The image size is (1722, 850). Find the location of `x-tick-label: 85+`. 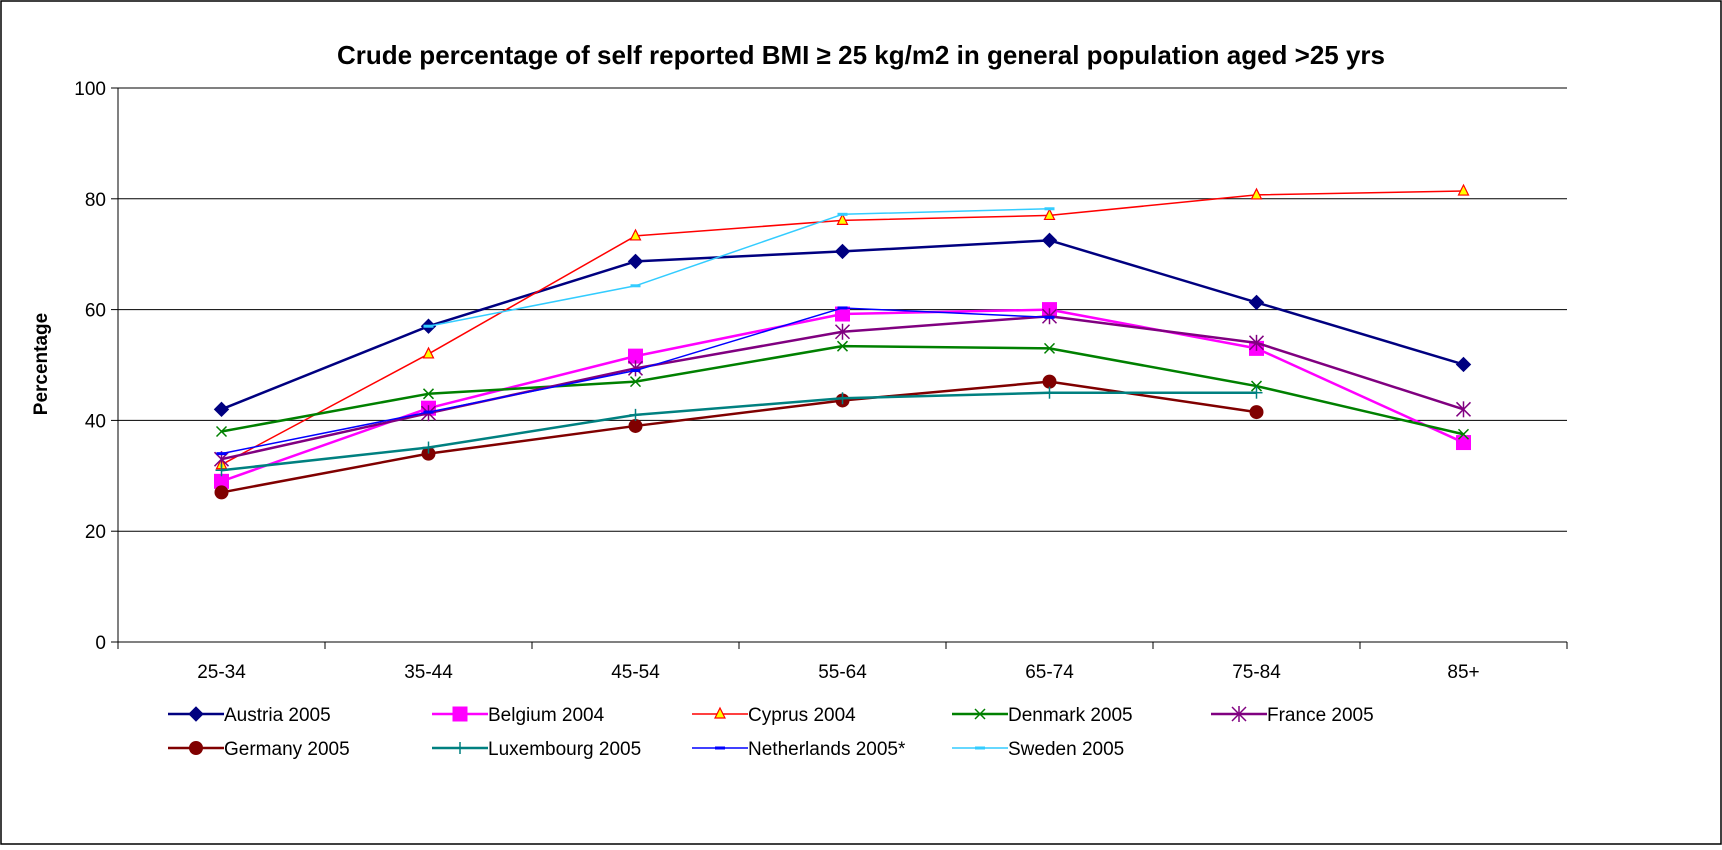

x-tick-label: 85+ is located at coordinates (1463, 672).